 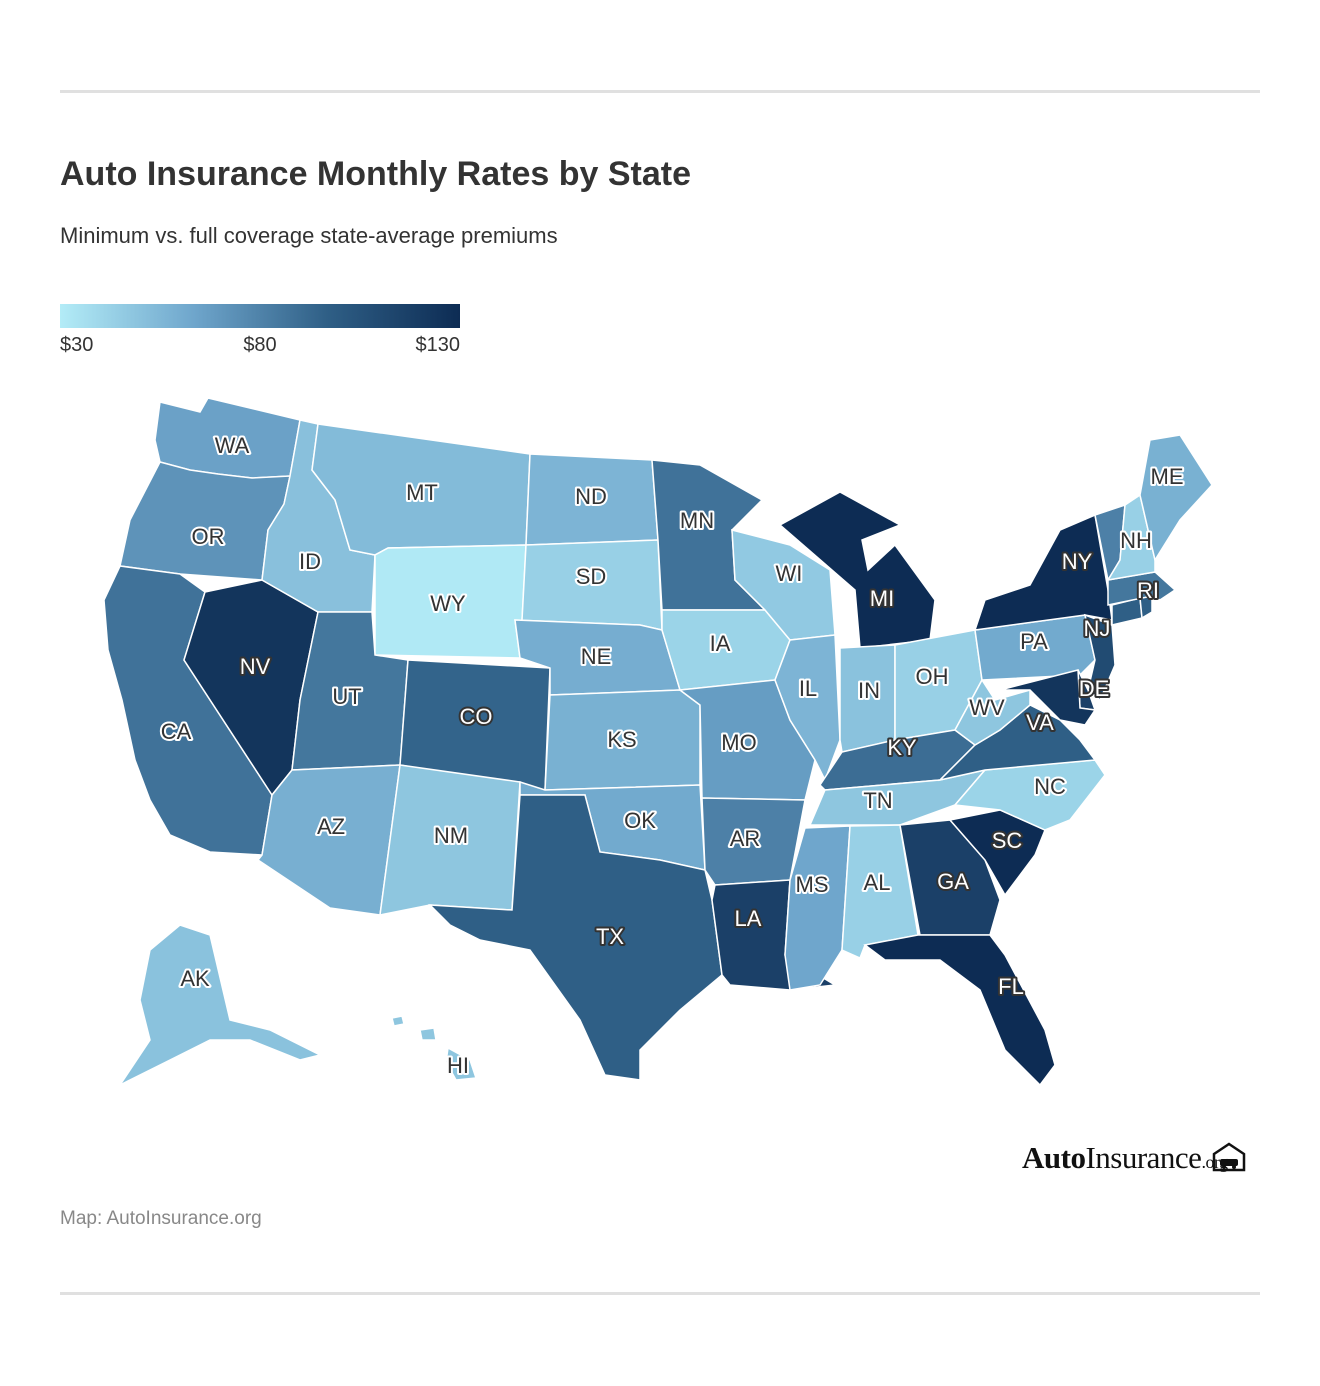 What do you see at coordinates (745, 838) in the screenshot?
I see `state-label-ar: AR` at bounding box center [745, 838].